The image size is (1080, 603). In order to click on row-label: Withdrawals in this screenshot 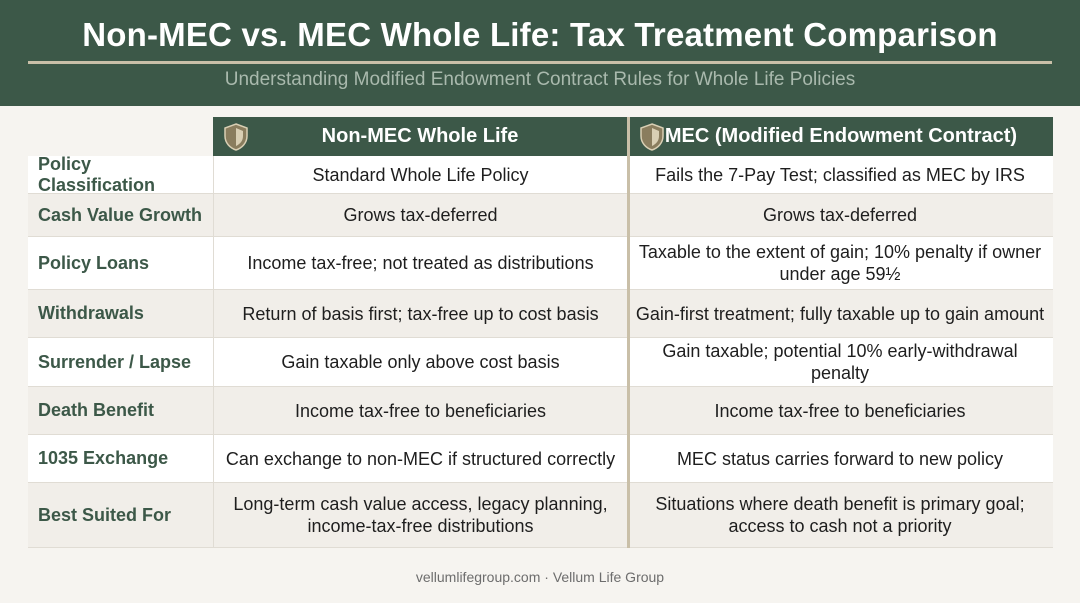, I will do `click(91, 313)`.